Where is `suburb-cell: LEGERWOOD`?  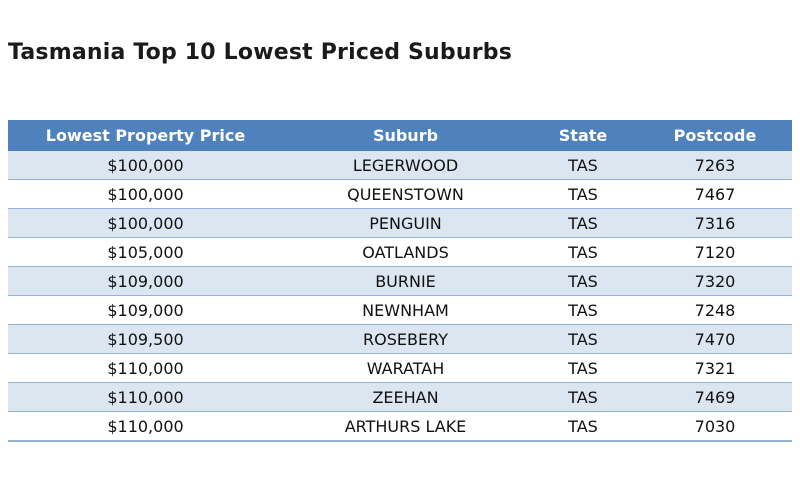
suburb-cell: LEGERWOOD is located at coordinates (405, 165).